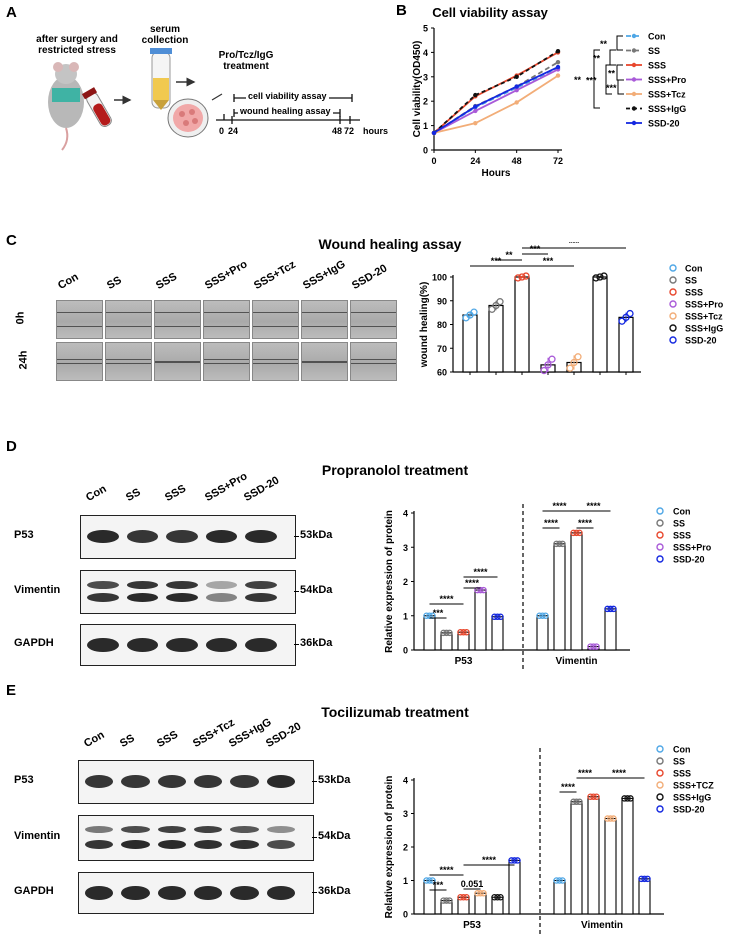 Image resolution: width=744 pixels, height=940 pixels. I want to click on wound-col-label-sss-tcz: SSS+Tcz, so click(275, 275).